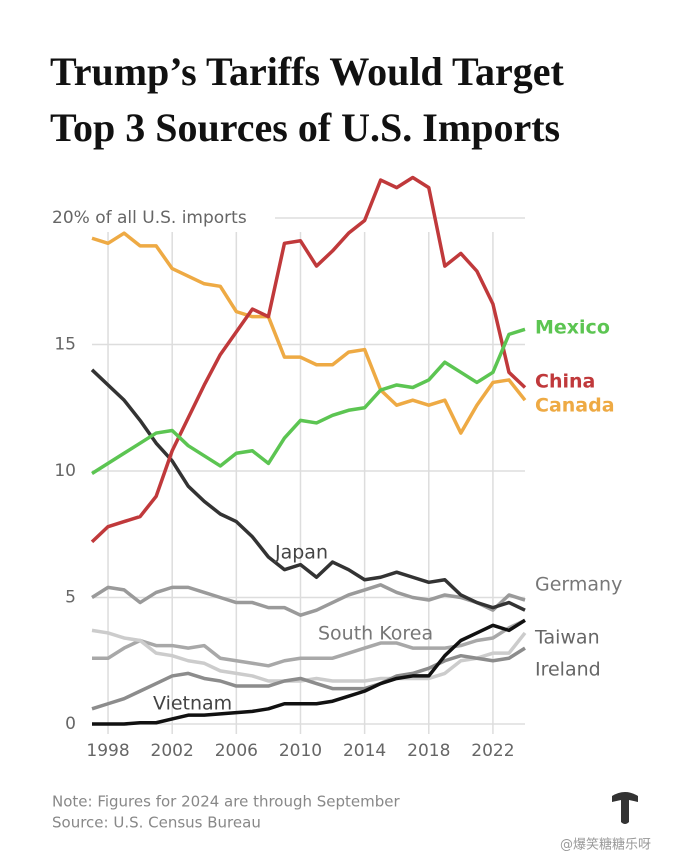 This screenshot has width=690, height=862. Describe the element at coordinates (567, 638) in the screenshot. I see `series-label: Taiwan` at that location.